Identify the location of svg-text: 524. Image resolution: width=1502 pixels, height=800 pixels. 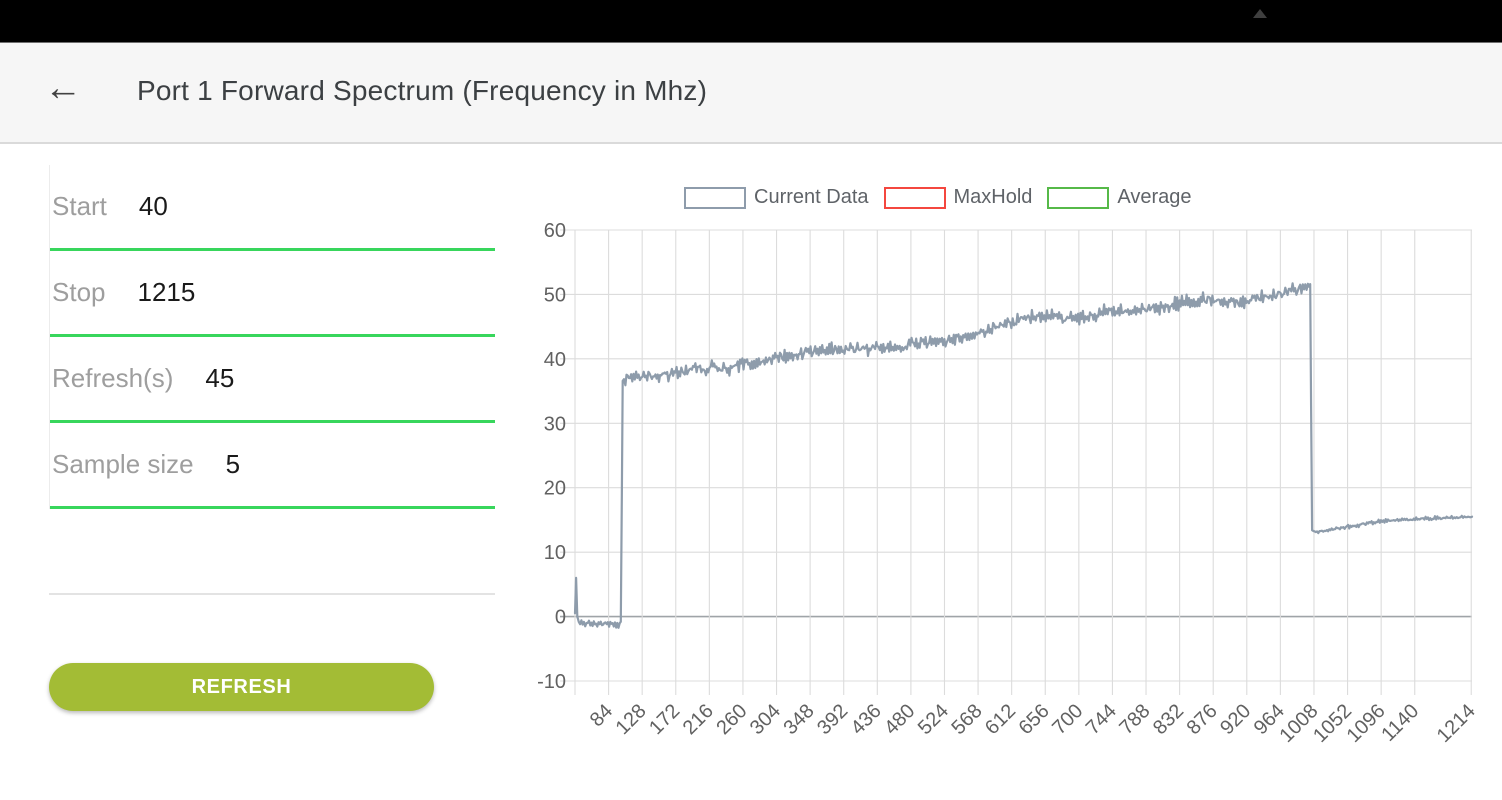
(933, 719).